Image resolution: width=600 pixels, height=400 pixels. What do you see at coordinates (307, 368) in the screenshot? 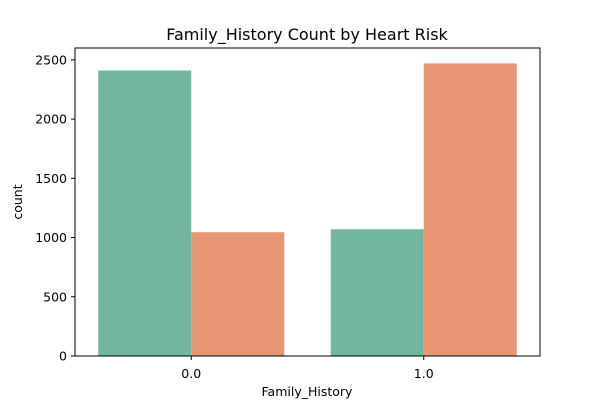
I see `x-axis-ticks: 0.0 1.0` at bounding box center [307, 368].